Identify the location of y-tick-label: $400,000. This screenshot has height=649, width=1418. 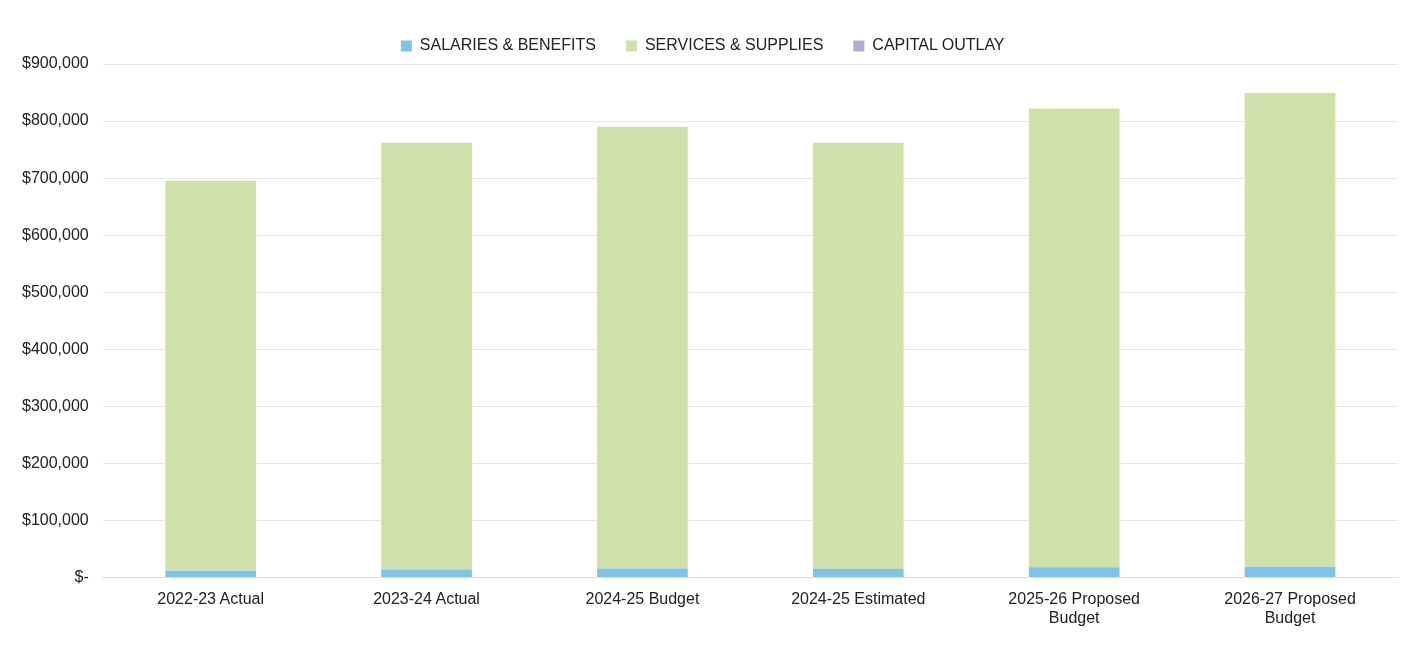
(55, 348).